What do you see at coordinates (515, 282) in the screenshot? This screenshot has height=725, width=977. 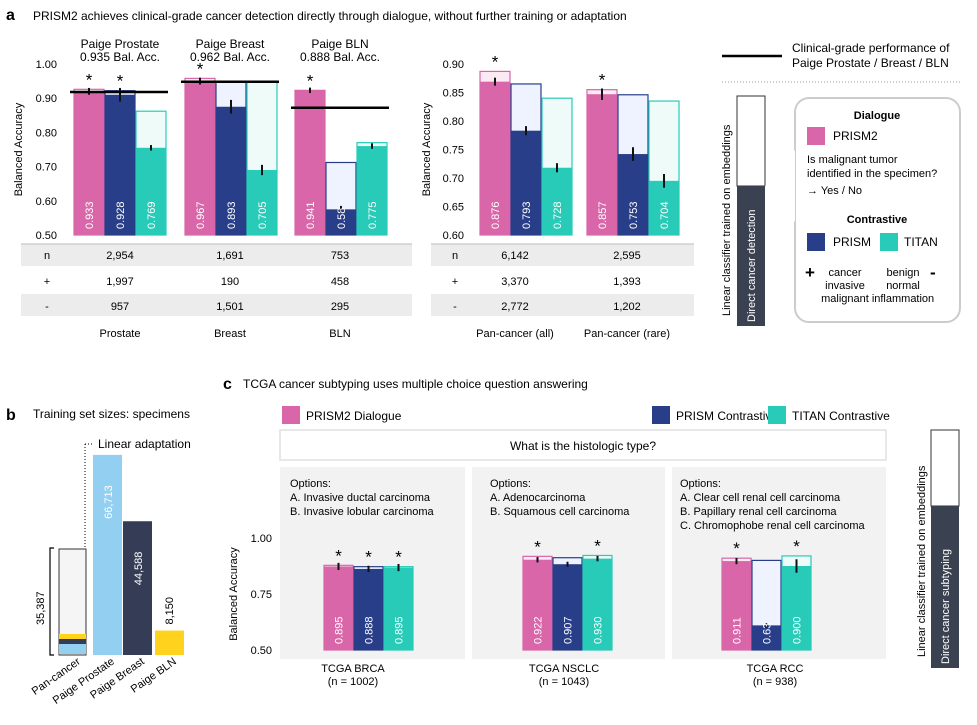 I see `table-right-cell: 3,370` at bounding box center [515, 282].